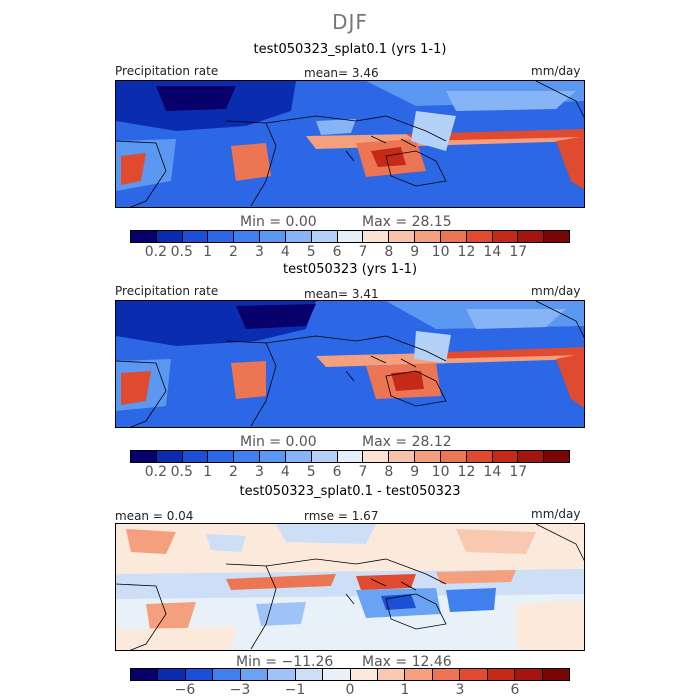 Image resolution: width=700 pixels, height=700 pixels. What do you see at coordinates (295, 690) in the screenshot?
I see `colorbar-tick-label: −1` at bounding box center [295, 690].